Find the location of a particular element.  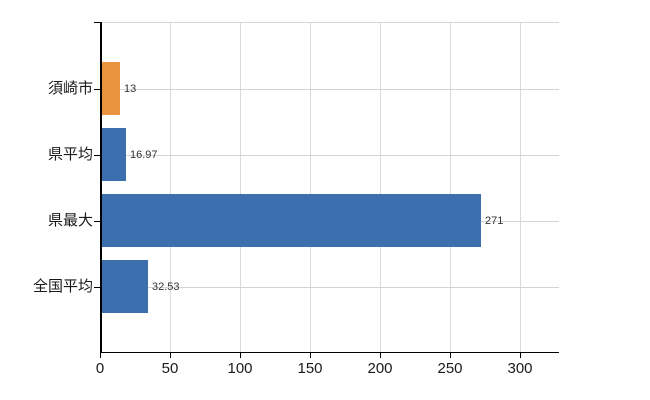

category-label: 全国平均 is located at coordinates (62, 286).